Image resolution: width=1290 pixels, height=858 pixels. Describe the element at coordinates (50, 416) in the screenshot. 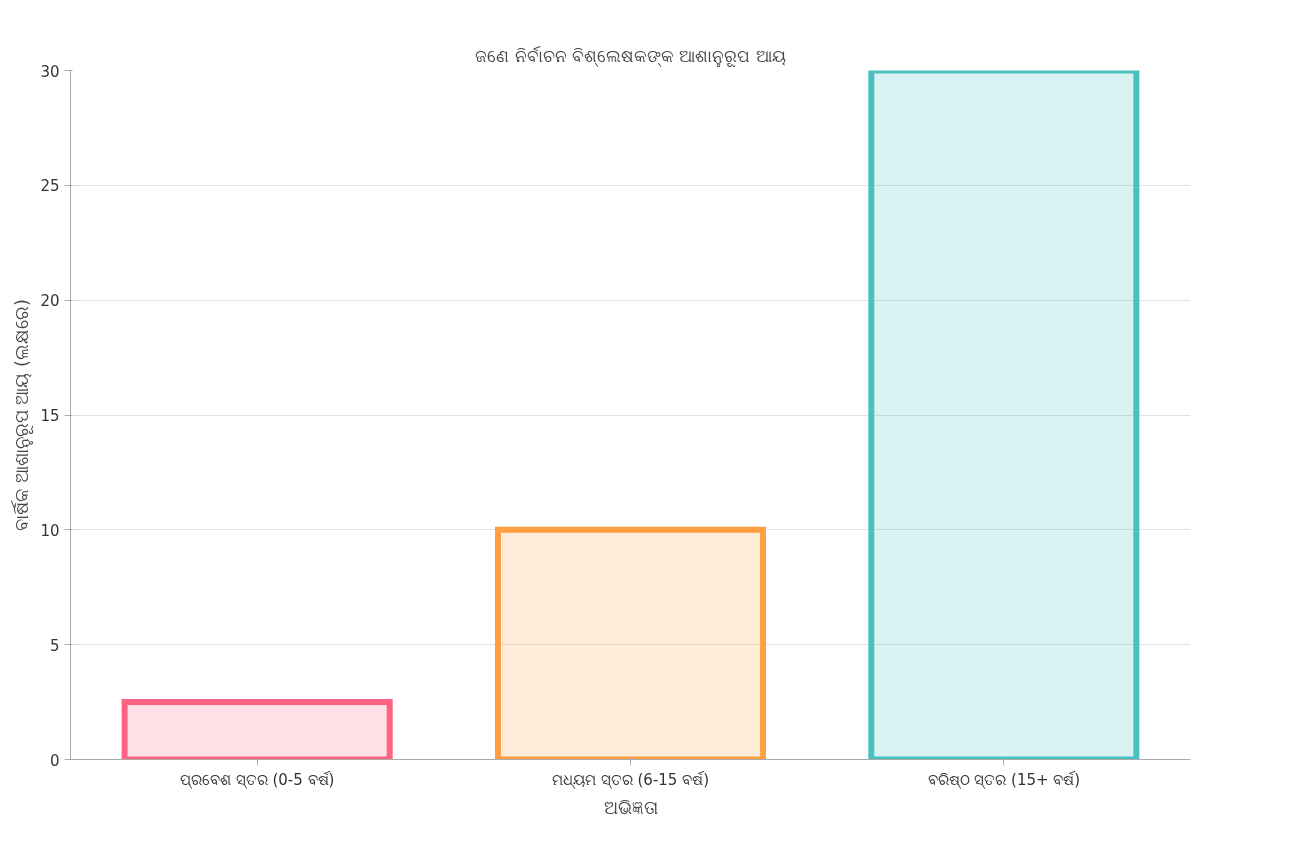

I see `y-tick-label: 15` at that location.